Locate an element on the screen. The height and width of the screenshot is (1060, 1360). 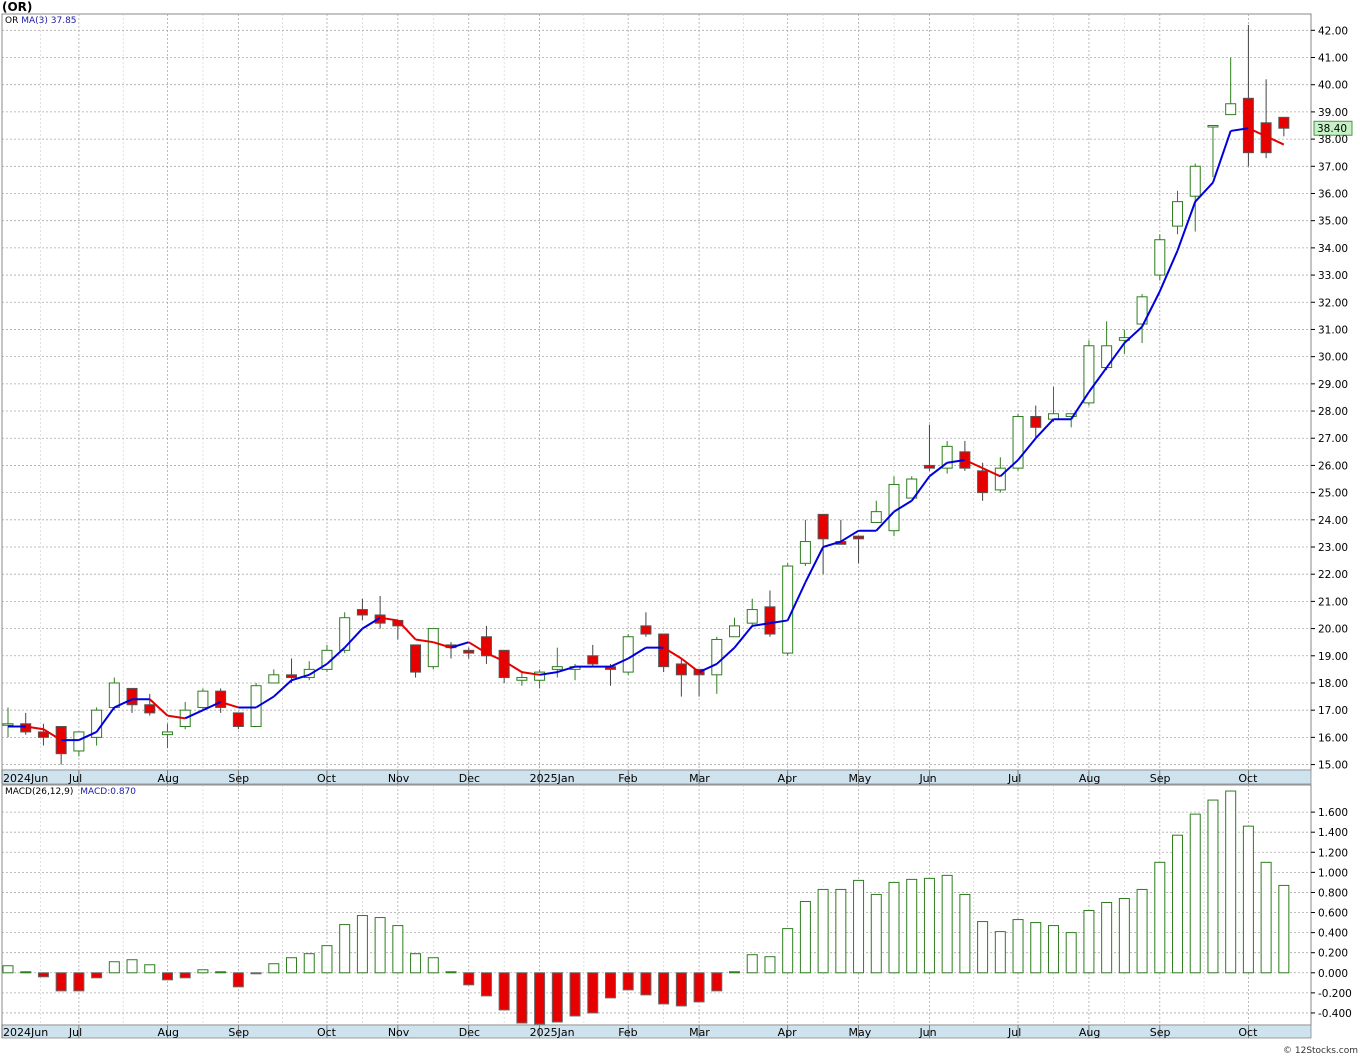
macd-y-tick-label: 0.000 is located at coordinates (1333, 974).